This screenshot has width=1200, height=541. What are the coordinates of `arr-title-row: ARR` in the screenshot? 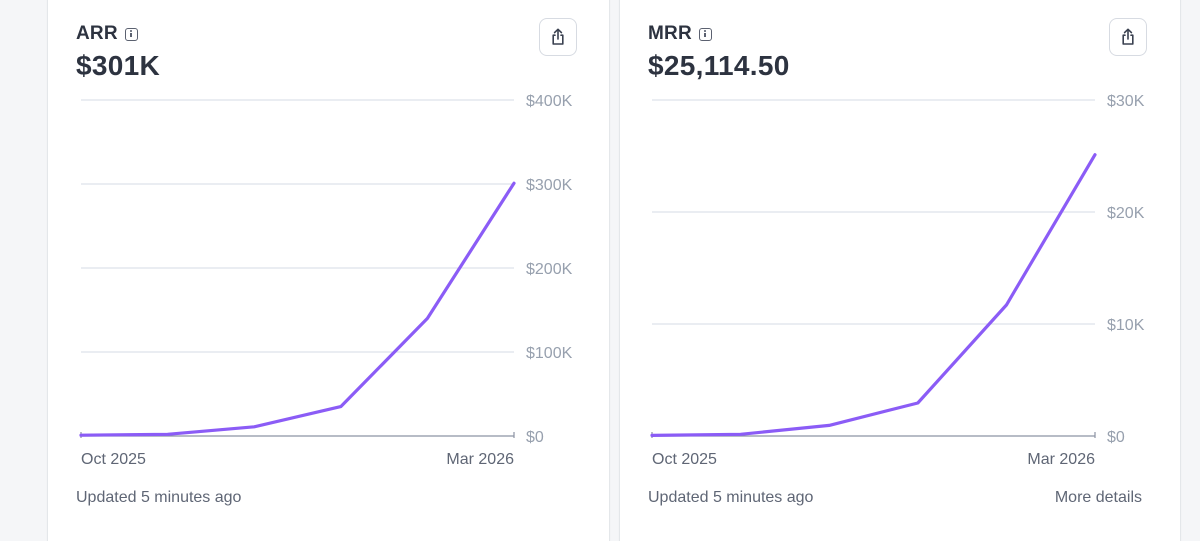 It's located at (107, 34).